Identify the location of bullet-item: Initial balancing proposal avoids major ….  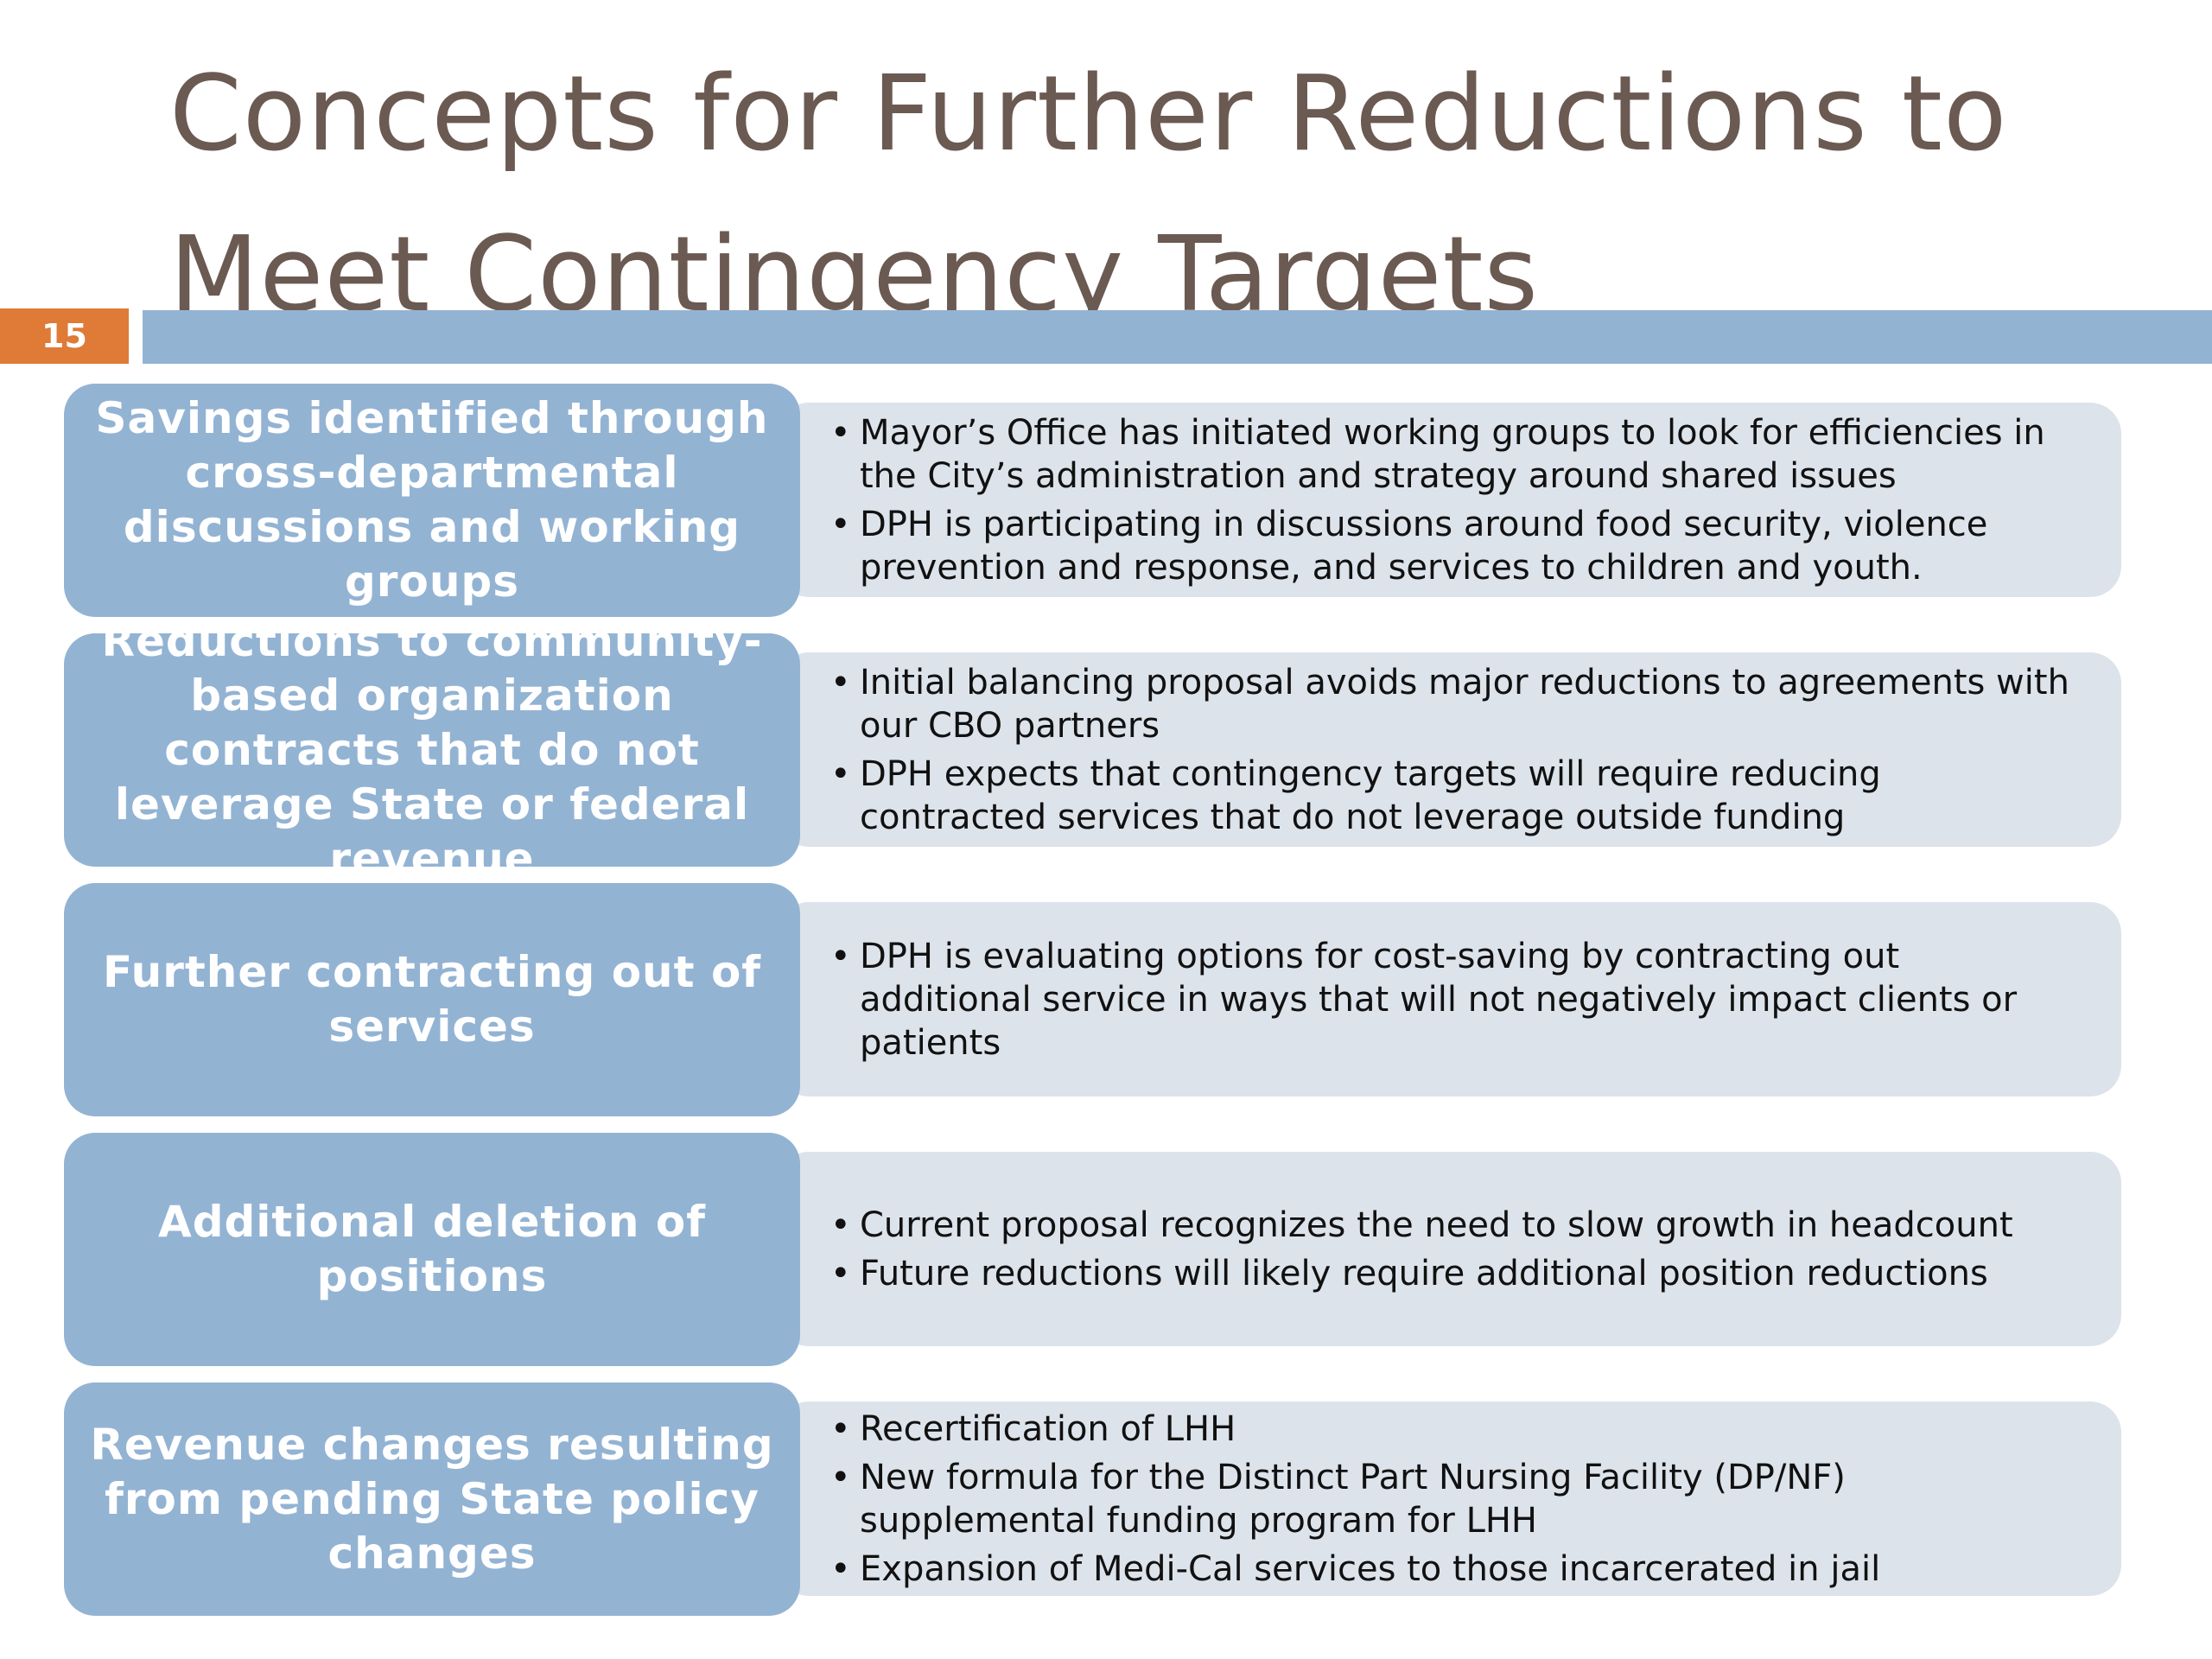
(1449, 704).